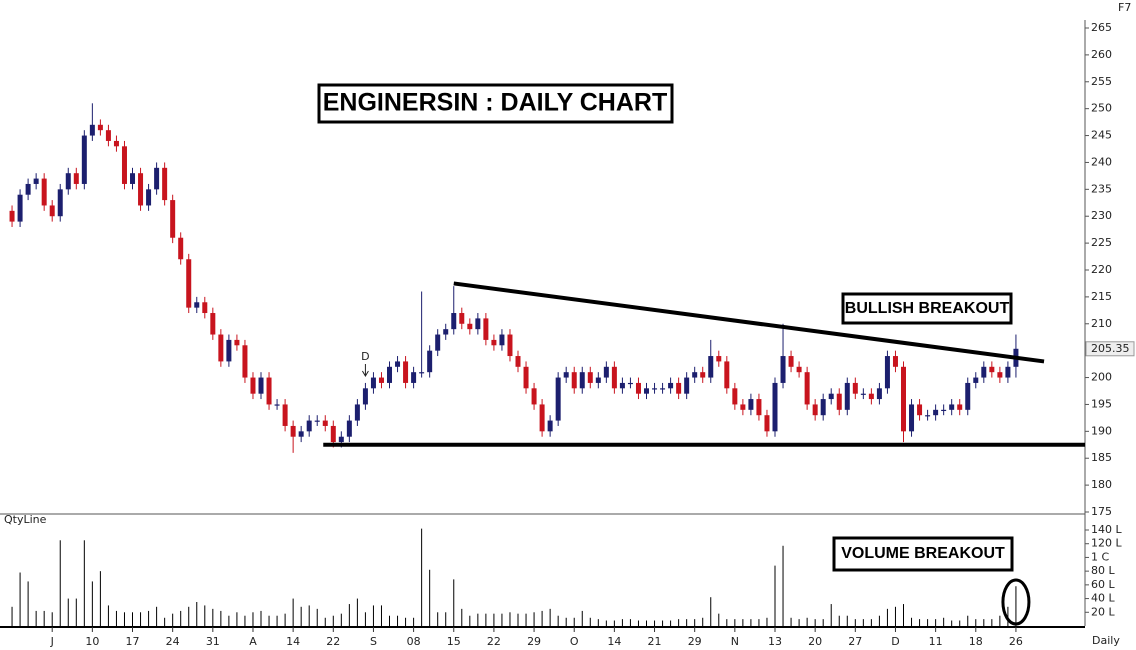 The width and height of the screenshot is (1136, 650). I want to click on chart-title: ENGINERSIN : DAILY CHART, so click(495, 103).